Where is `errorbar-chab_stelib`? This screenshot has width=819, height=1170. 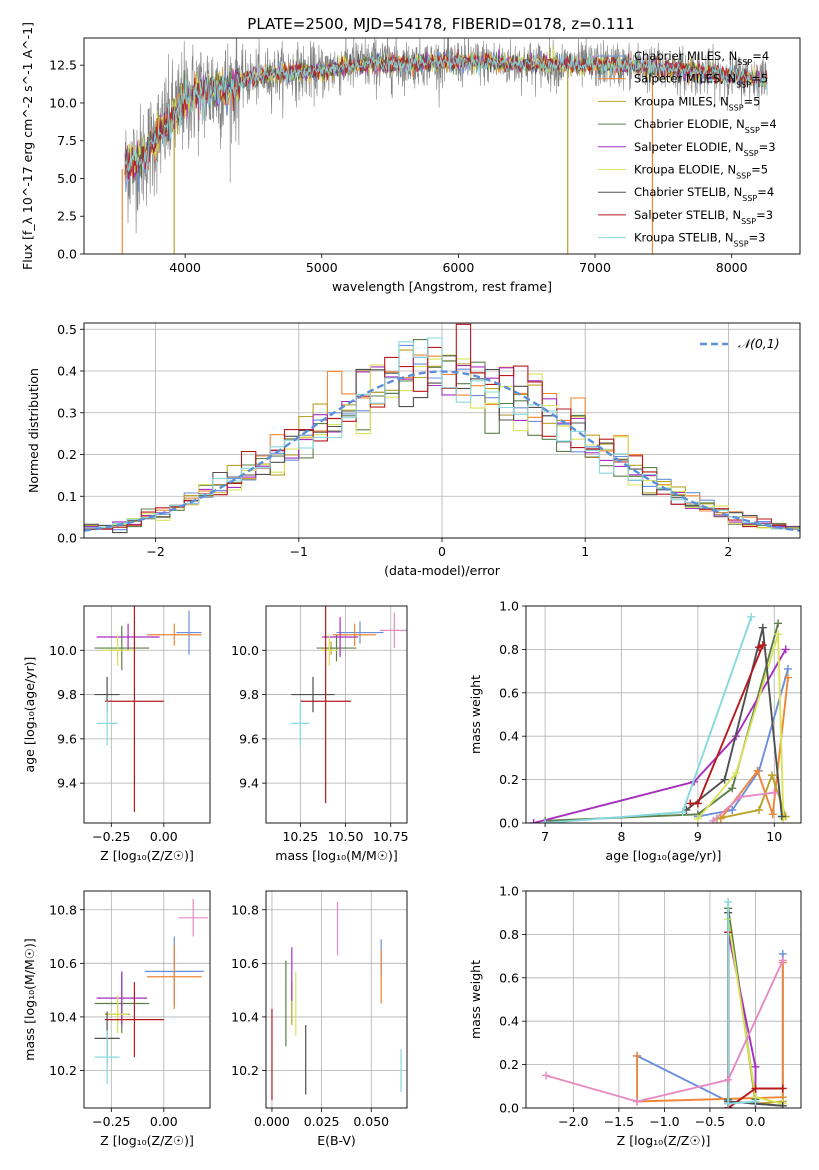 errorbar-chab_stelib is located at coordinates (313, 694).